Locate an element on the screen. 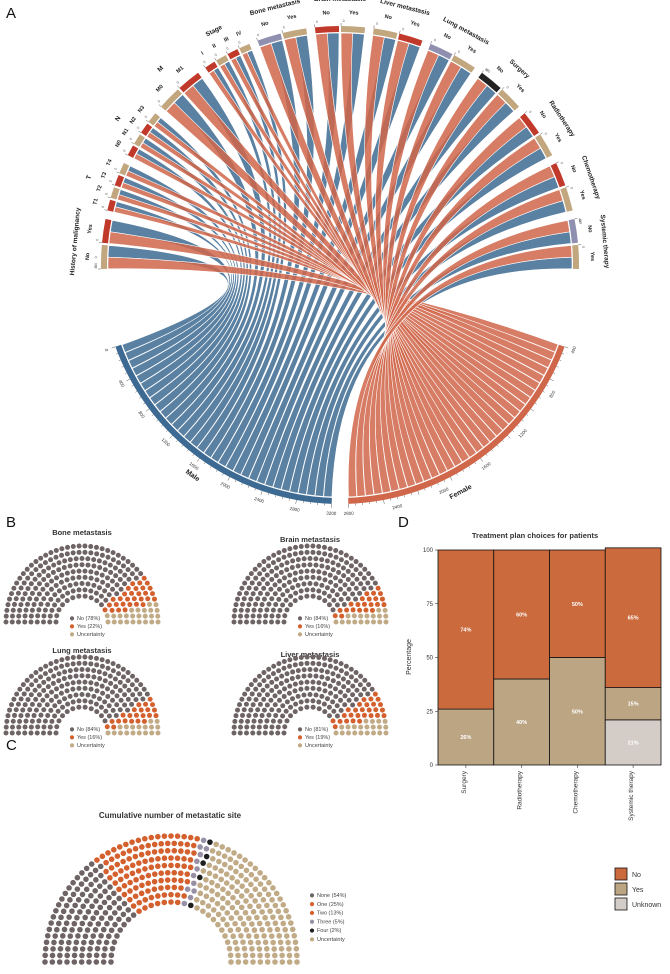 This screenshot has width=670, height=974. bar-data-label: 26% is located at coordinates (465, 738).